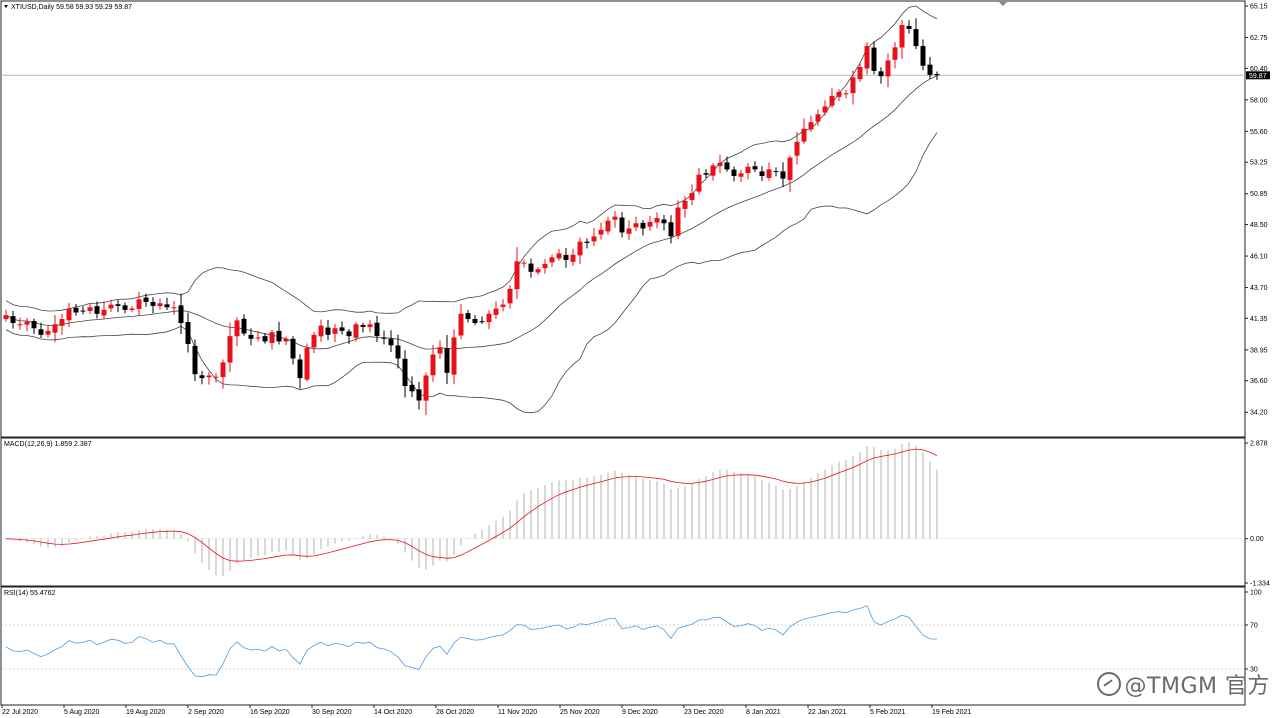  Describe the element at coordinates (1254, 670) in the screenshot. I see `rsi-tick-label: 30` at that location.